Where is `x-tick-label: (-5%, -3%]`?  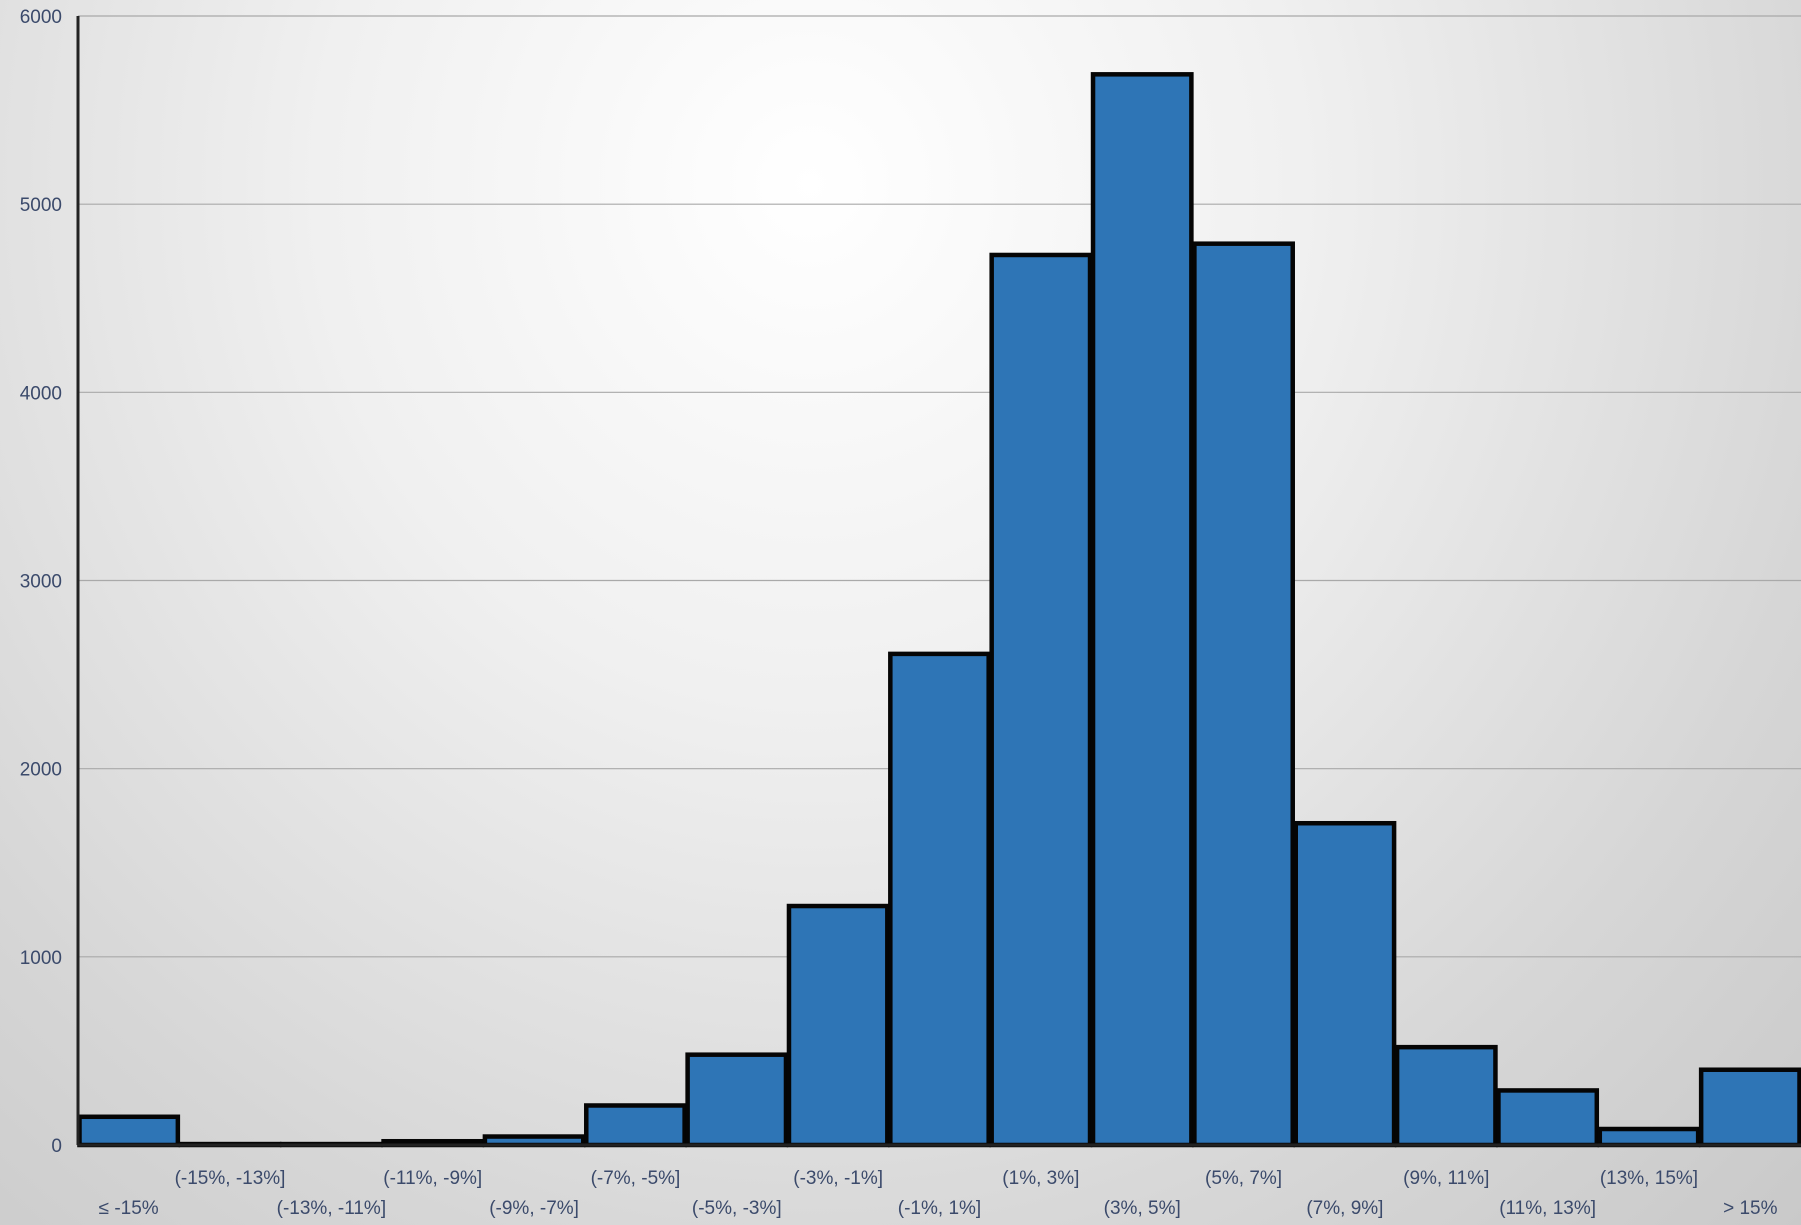 x-tick-label: (-5%, -3%] is located at coordinates (737, 1208).